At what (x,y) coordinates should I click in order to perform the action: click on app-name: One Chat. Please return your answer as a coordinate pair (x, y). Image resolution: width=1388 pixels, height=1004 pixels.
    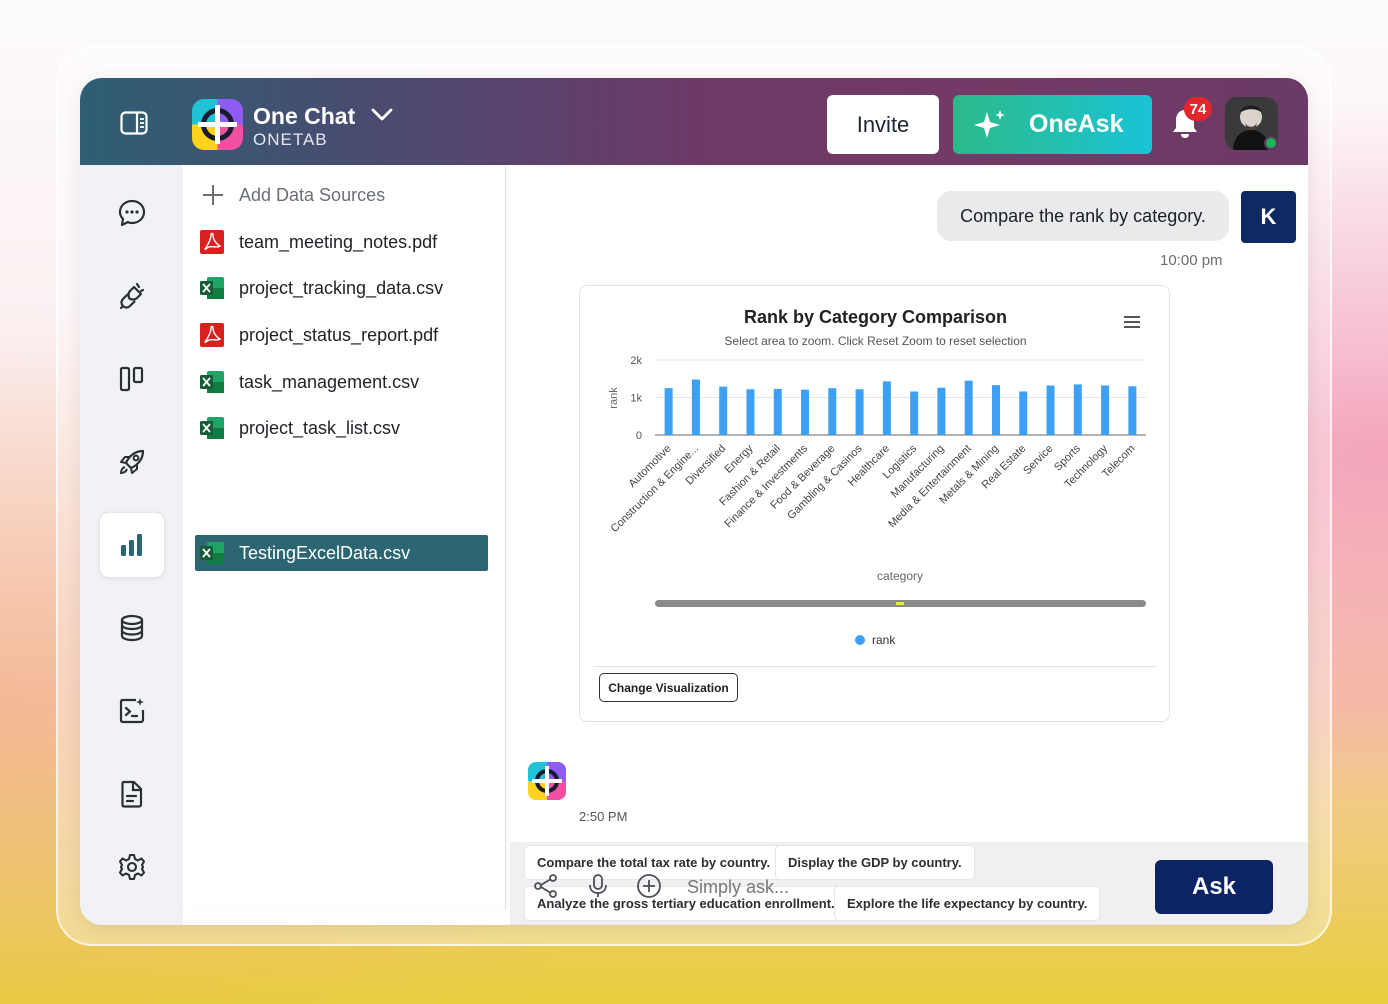
    Looking at the image, I should click on (304, 116).